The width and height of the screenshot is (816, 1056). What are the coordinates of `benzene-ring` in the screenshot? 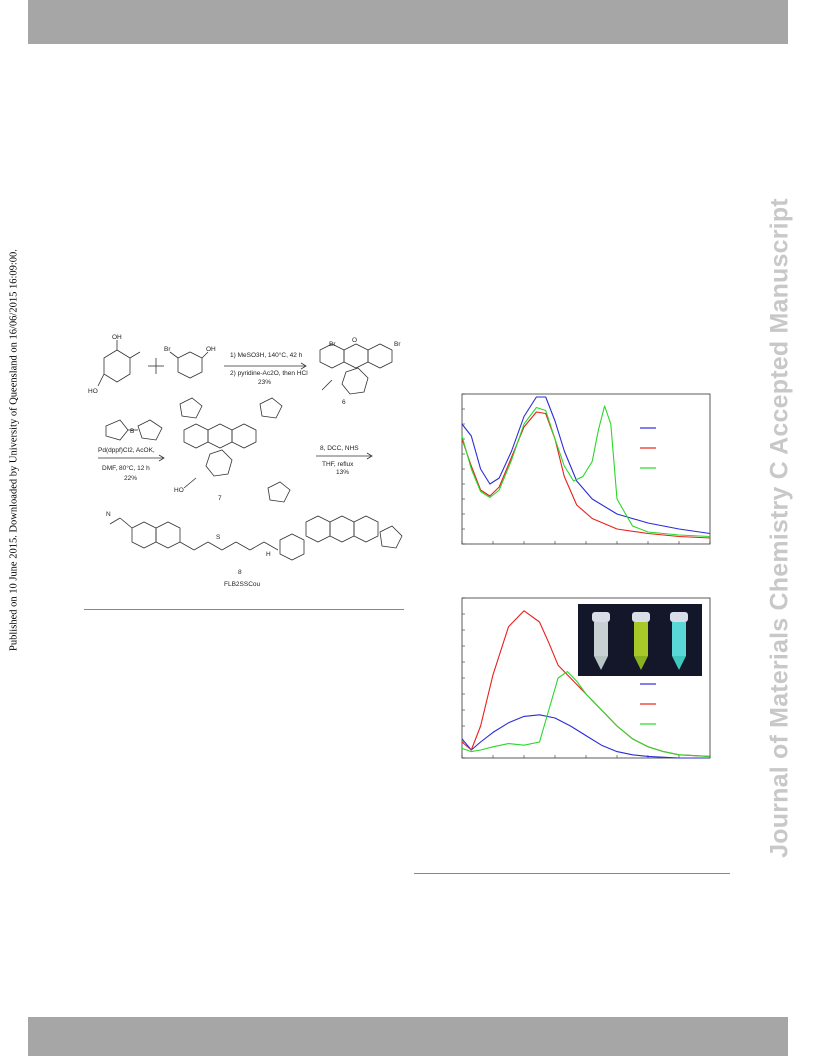 It's located at (117, 366).